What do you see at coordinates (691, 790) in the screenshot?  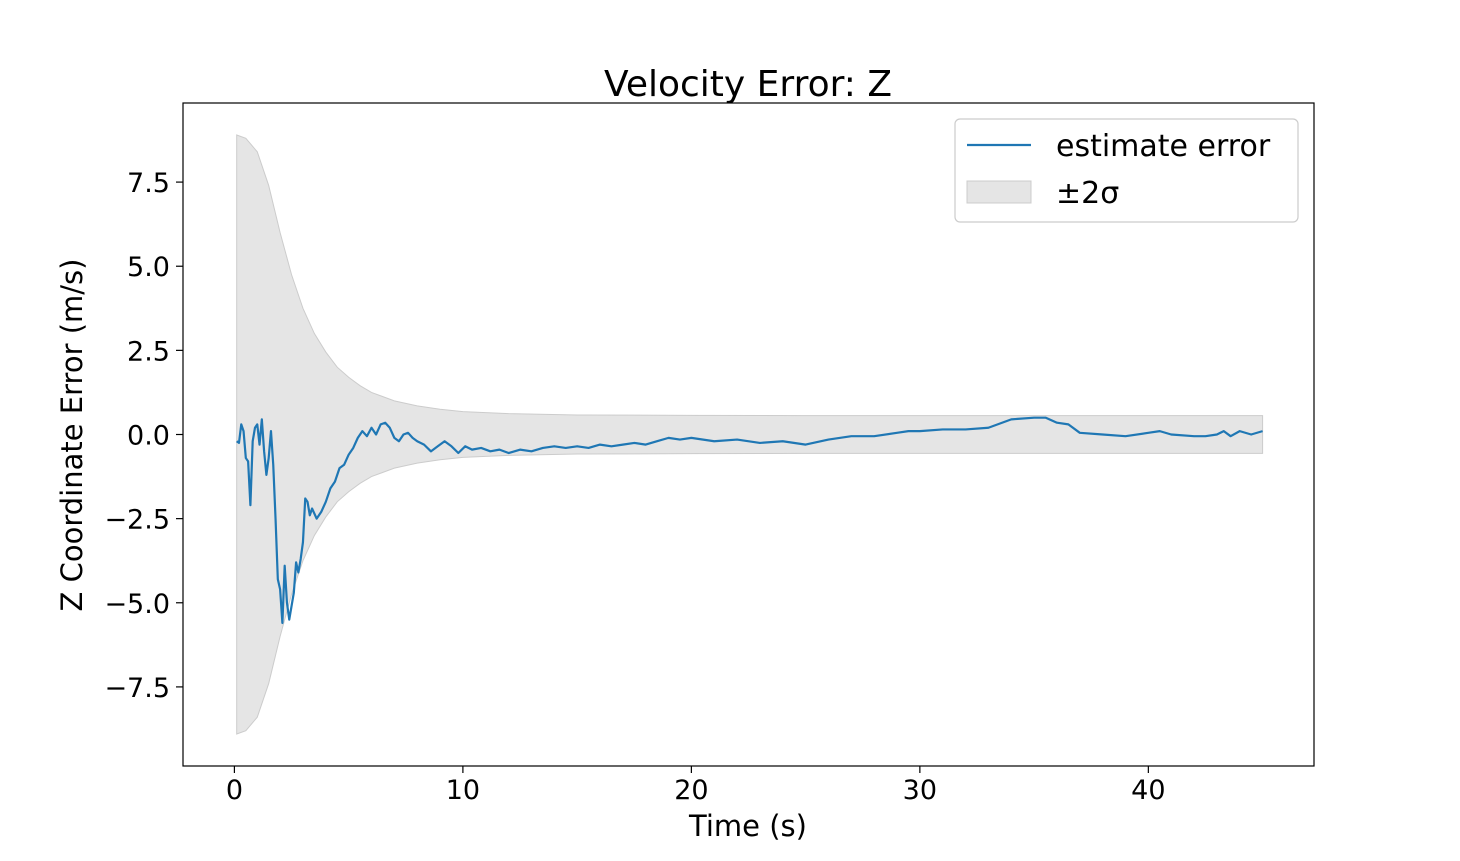 I see `x-tick-label: 20` at bounding box center [691, 790].